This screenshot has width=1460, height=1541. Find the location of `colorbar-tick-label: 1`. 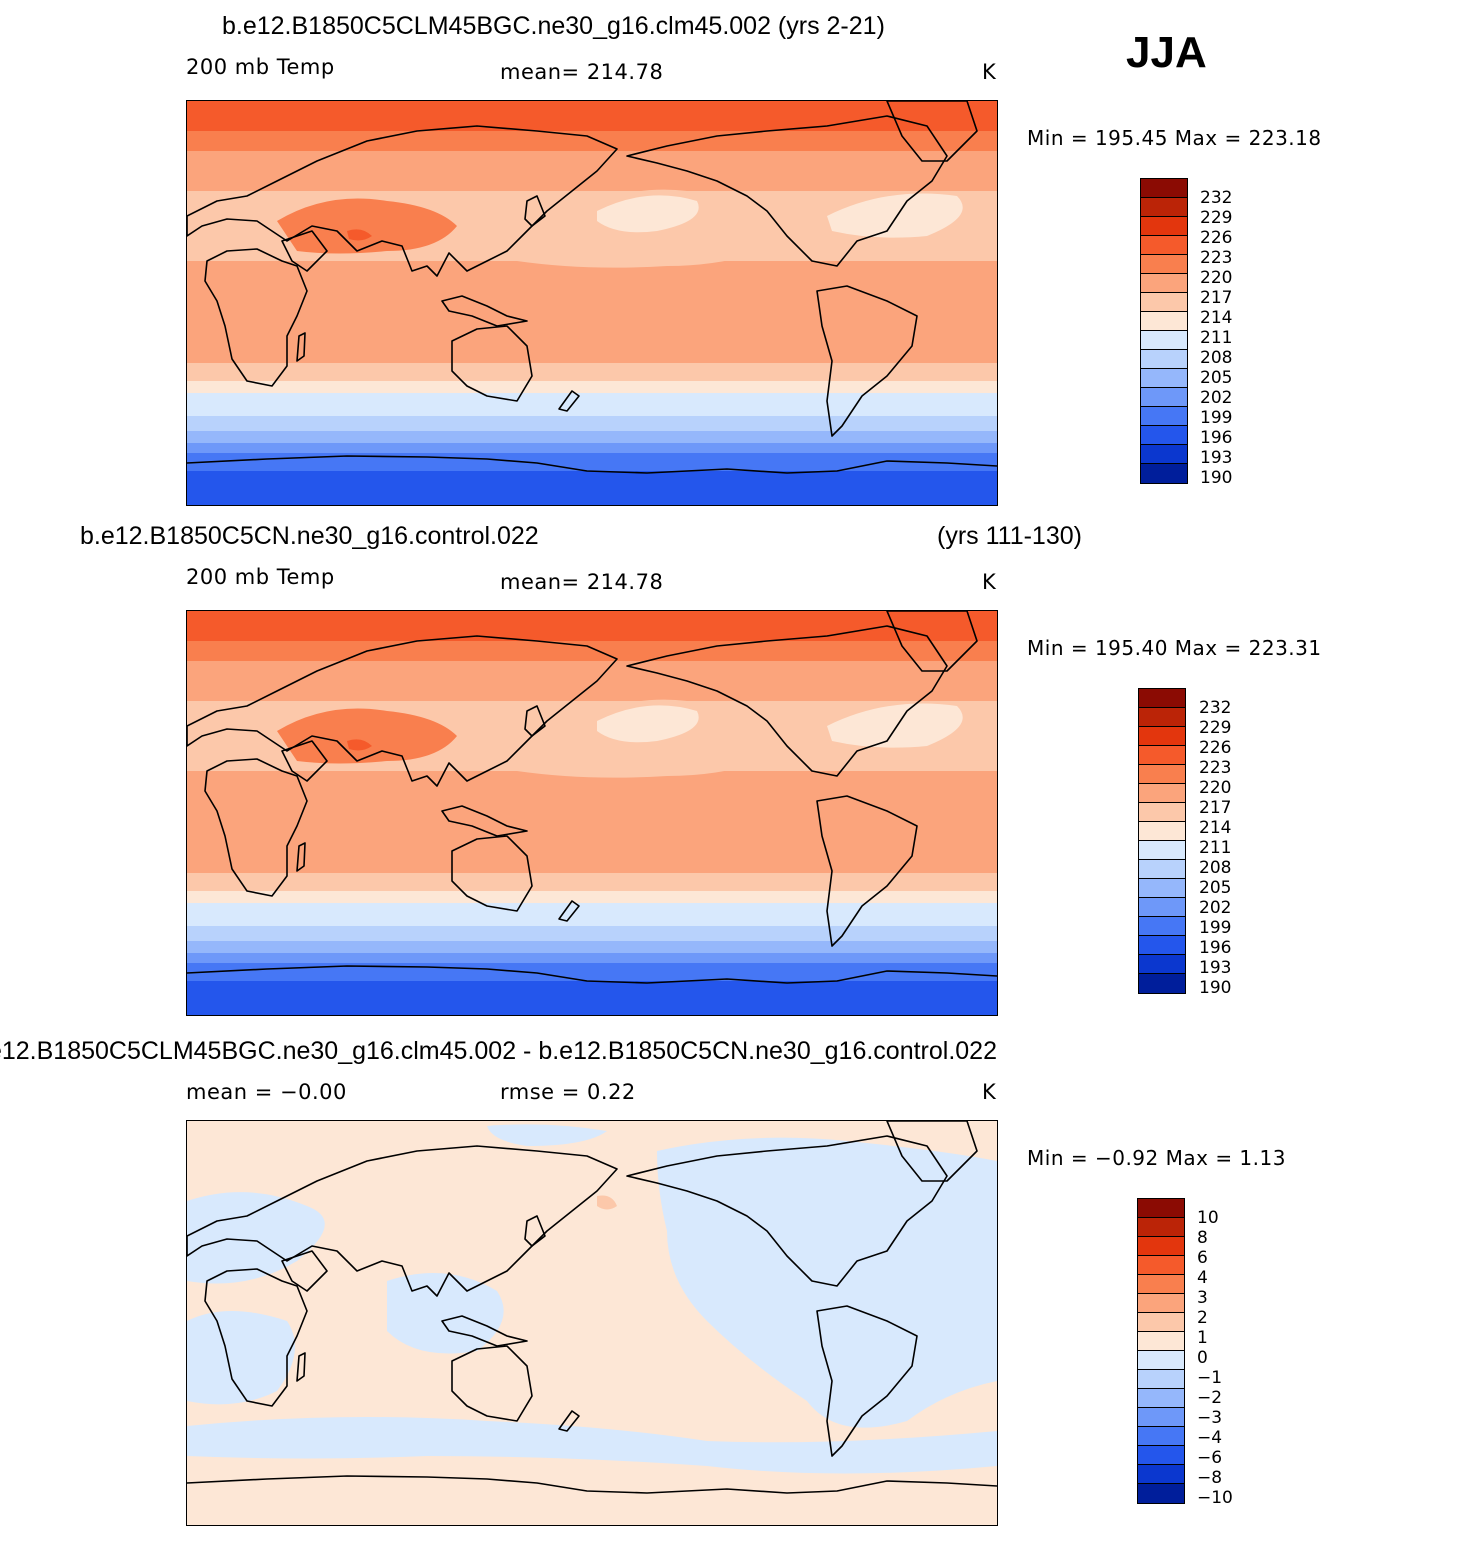

colorbar-tick-label: 1 is located at coordinates (1202, 1338).